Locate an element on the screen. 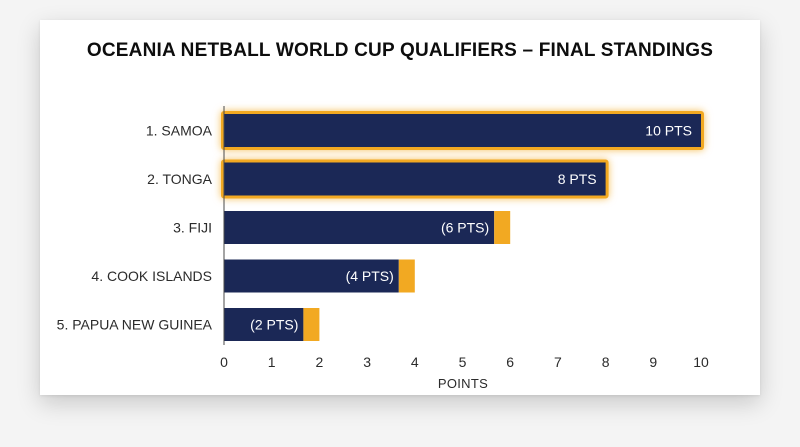 The image size is (800, 447). category-label-papua-new-guinea: 5. PAPUA NEW GUINEA is located at coordinates (135, 325).